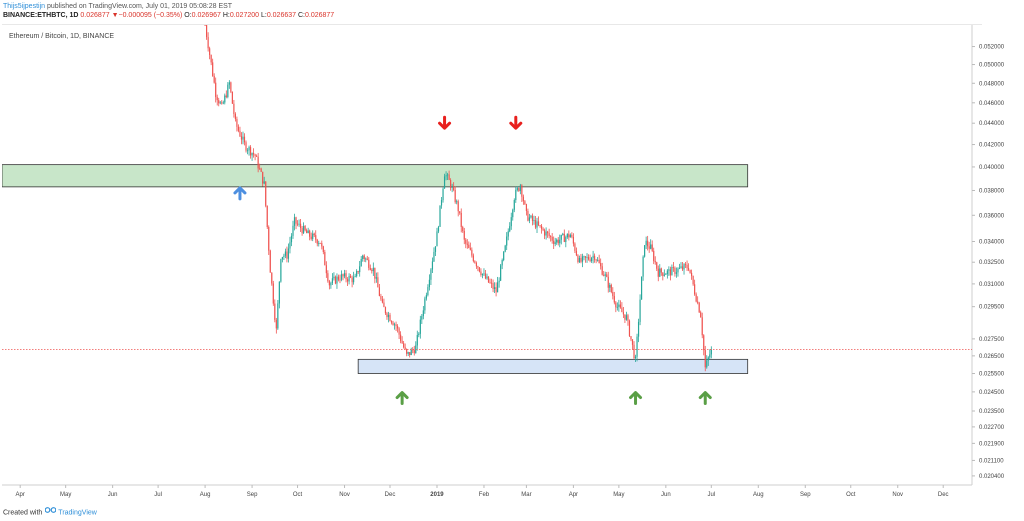 The image size is (1024, 521). I want to click on author-link: Thijs5ijpestijn, so click(24, 6).